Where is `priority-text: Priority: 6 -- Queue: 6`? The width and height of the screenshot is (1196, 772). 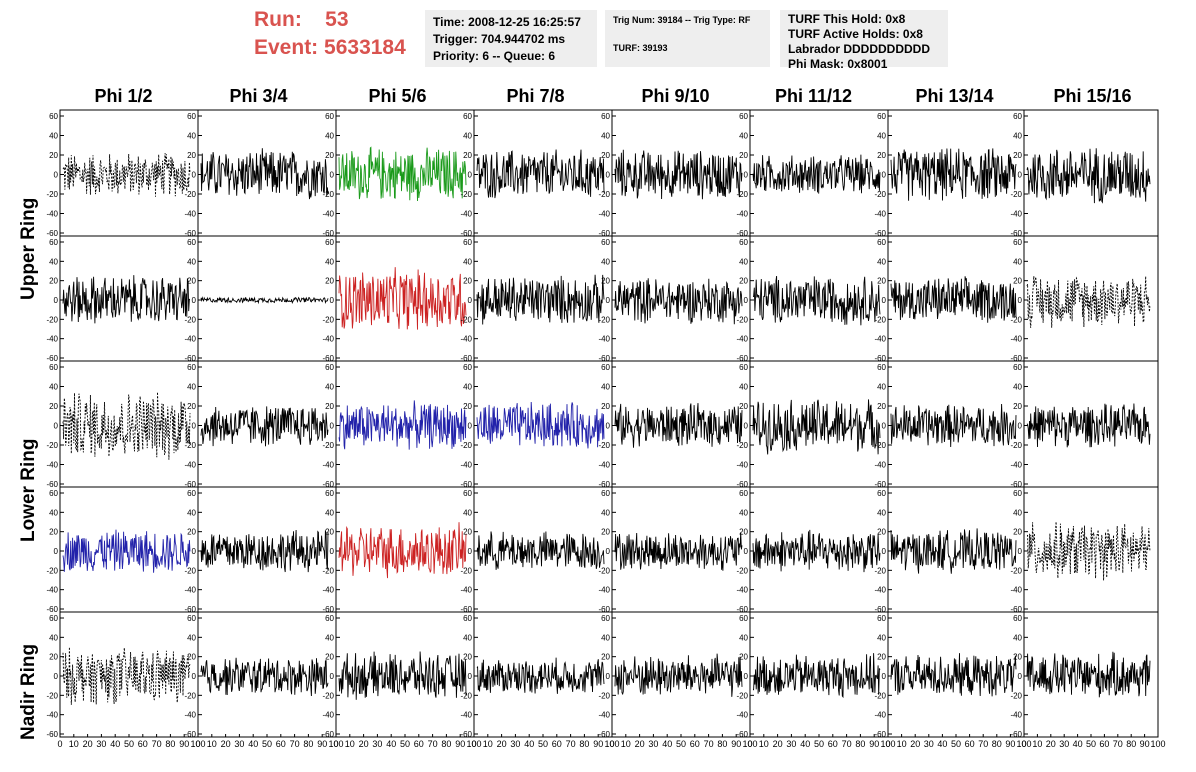 priority-text: Priority: 6 -- Queue: 6 is located at coordinates (494, 56).